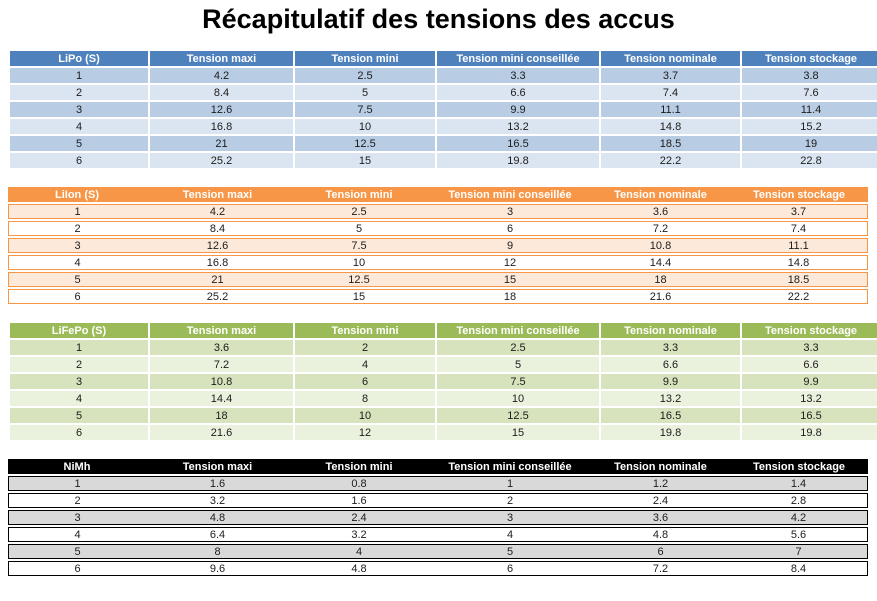 The height and width of the screenshot is (601, 877). What do you see at coordinates (518, 432) in the screenshot?
I see `cell-voltage: 15` at bounding box center [518, 432].